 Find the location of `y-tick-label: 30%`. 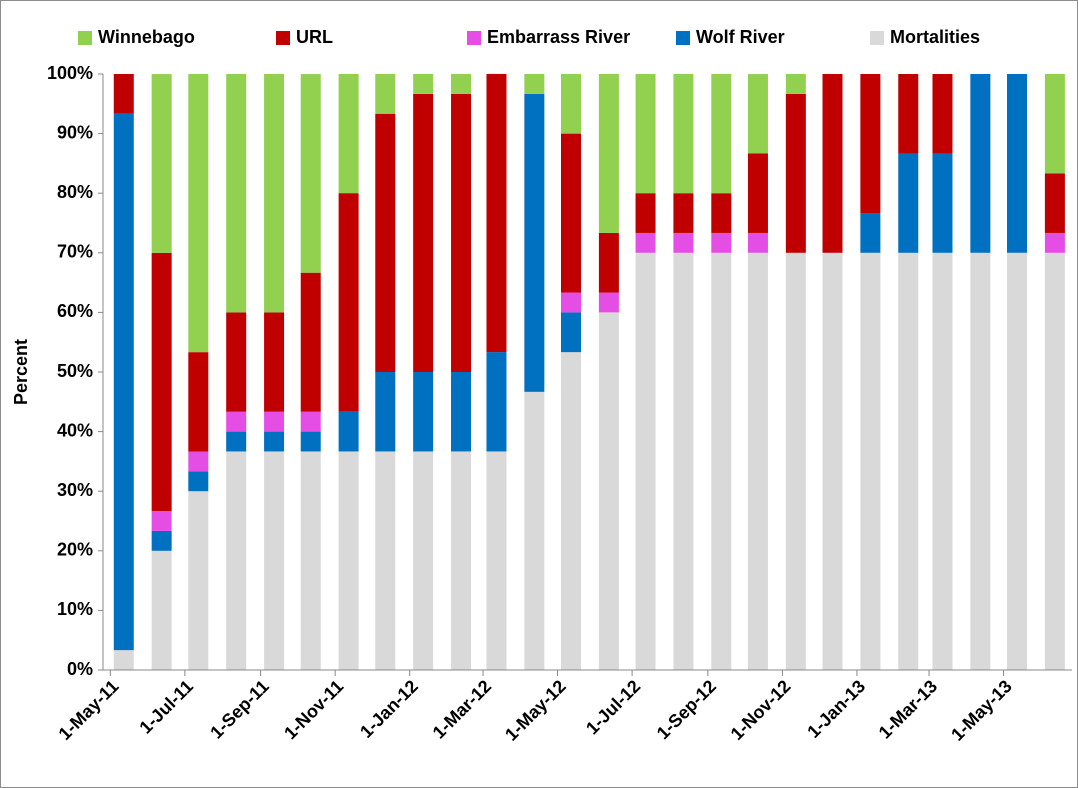

y-tick-label: 30% is located at coordinates (75, 490).